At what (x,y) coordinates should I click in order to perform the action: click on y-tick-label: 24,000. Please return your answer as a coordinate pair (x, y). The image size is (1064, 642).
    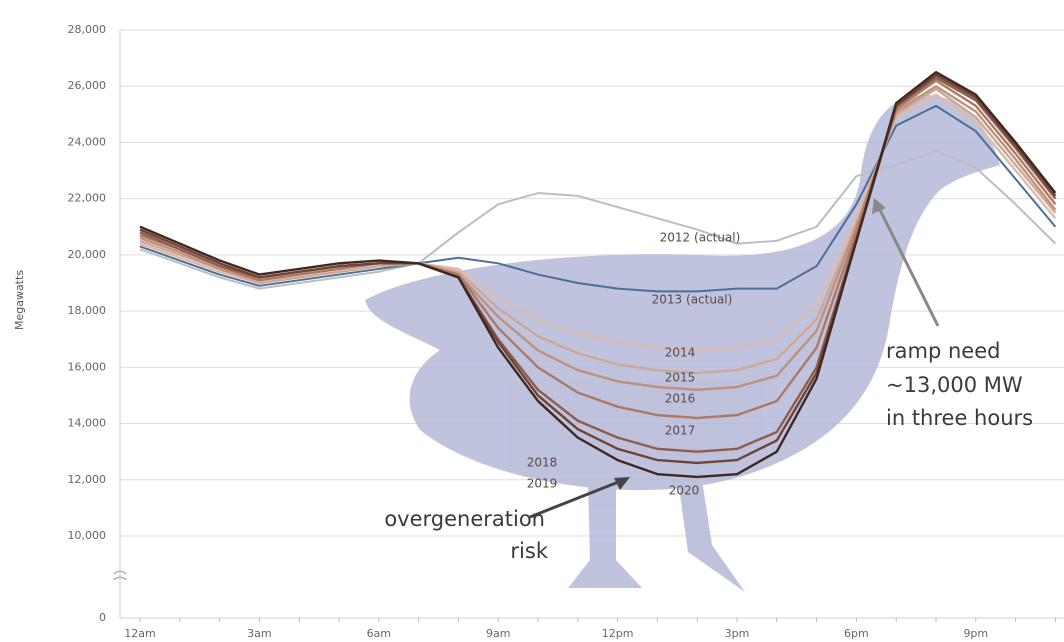
    Looking at the image, I should click on (87, 141).